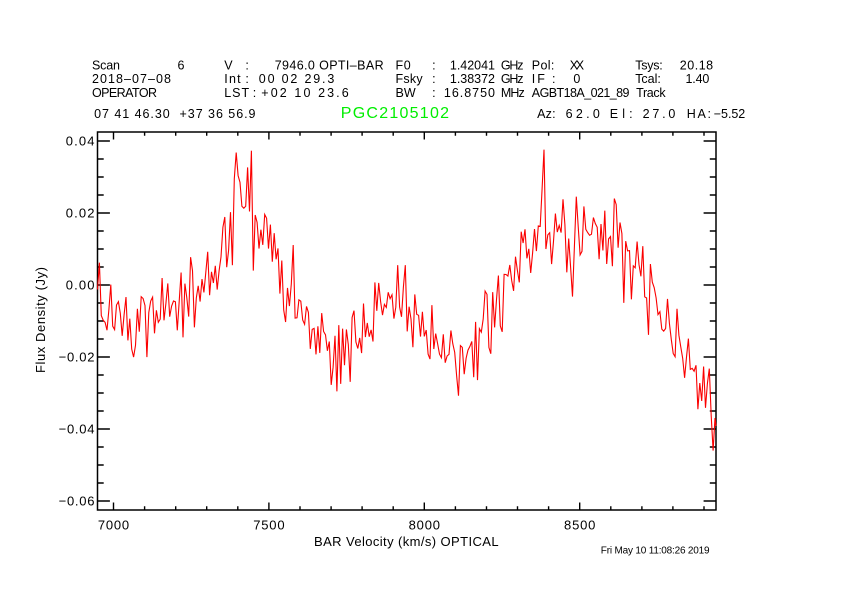 The image size is (842, 595). What do you see at coordinates (406, 93) in the screenshot?
I see `svg-text: BW` at bounding box center [406, 93].